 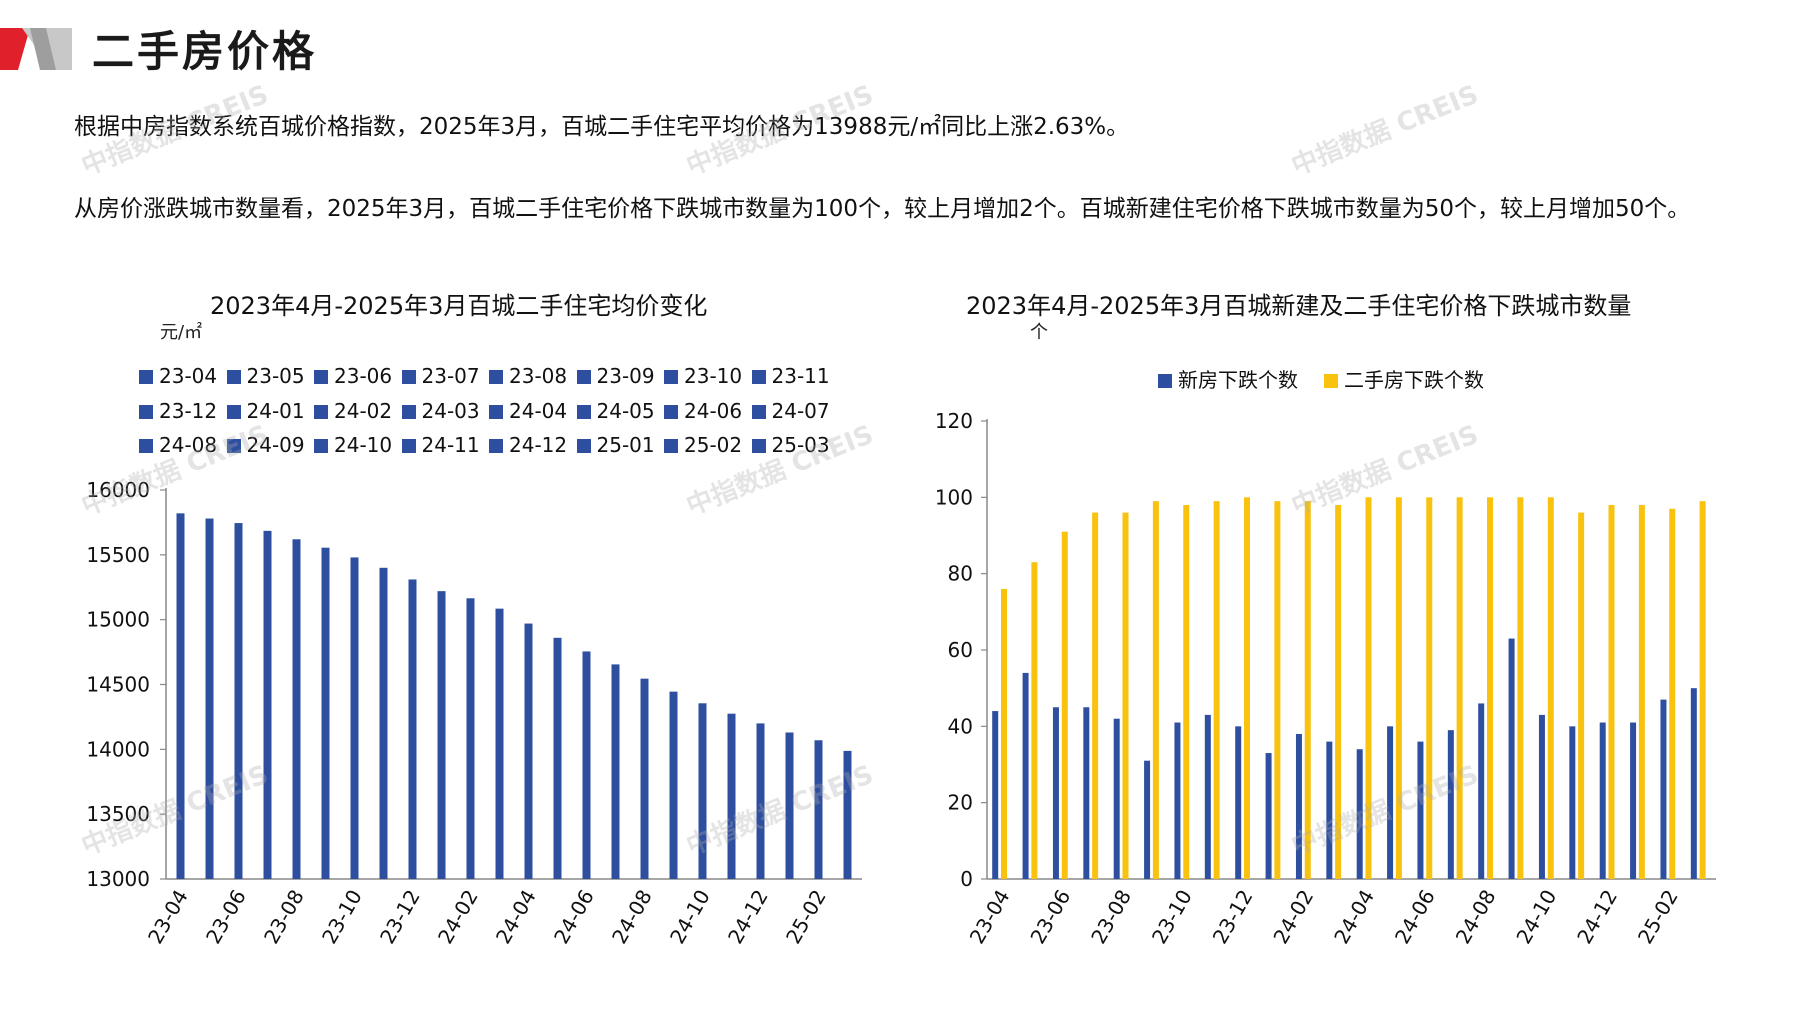 What do you see at coordinates (625, 376) in the screenshot?
I see `legend-label: 23-09` at bounding box center [625, 376].